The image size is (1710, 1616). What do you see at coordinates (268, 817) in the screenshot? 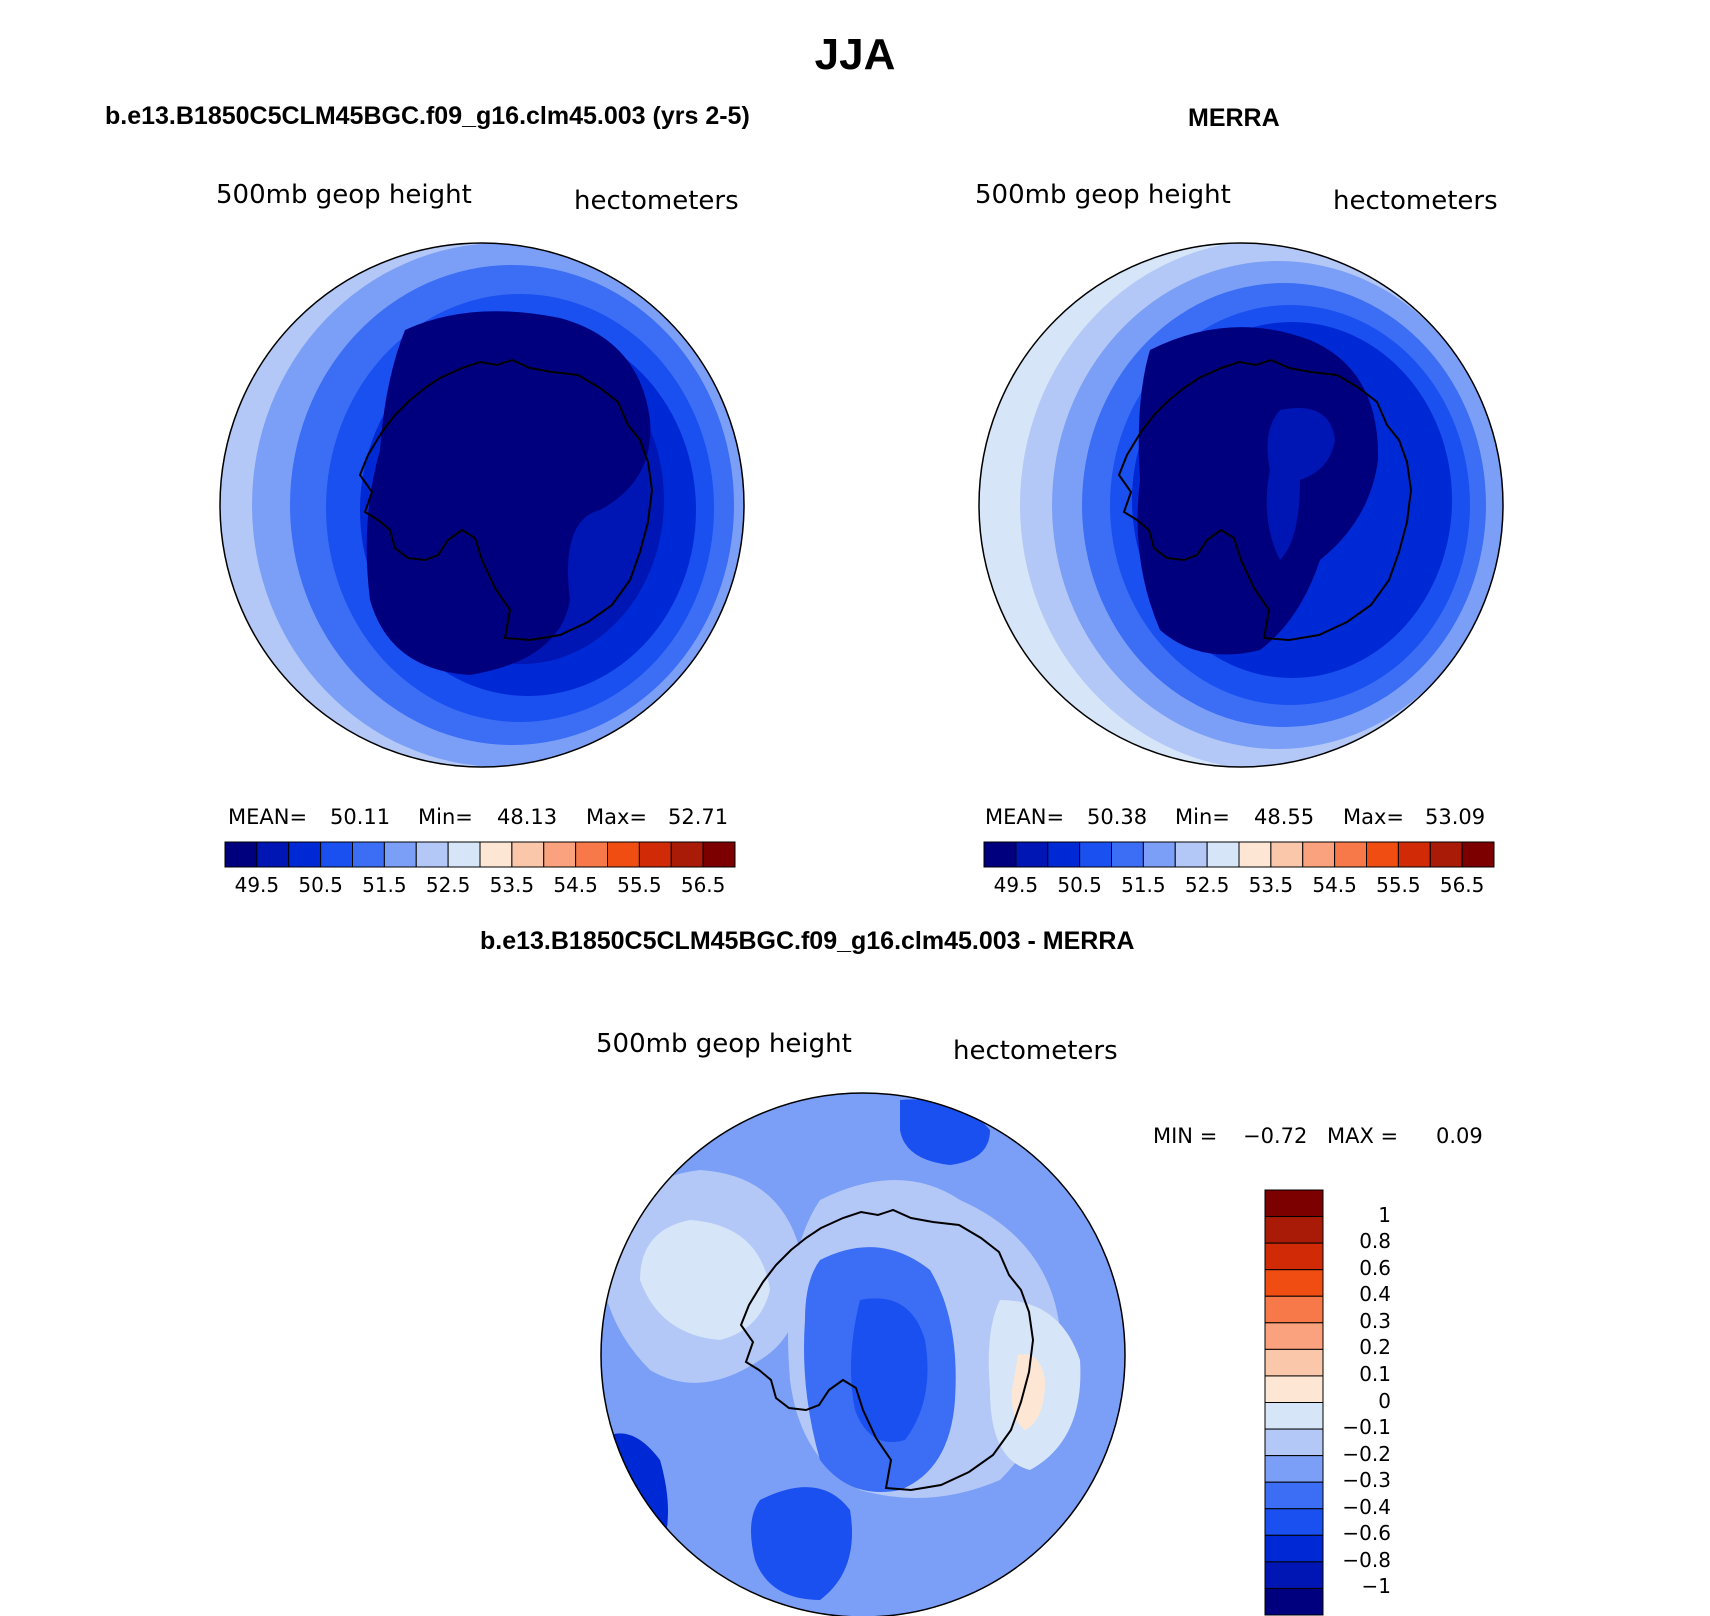
I see `model-mean-label: MEAN=` at bounding box center [268, 817].